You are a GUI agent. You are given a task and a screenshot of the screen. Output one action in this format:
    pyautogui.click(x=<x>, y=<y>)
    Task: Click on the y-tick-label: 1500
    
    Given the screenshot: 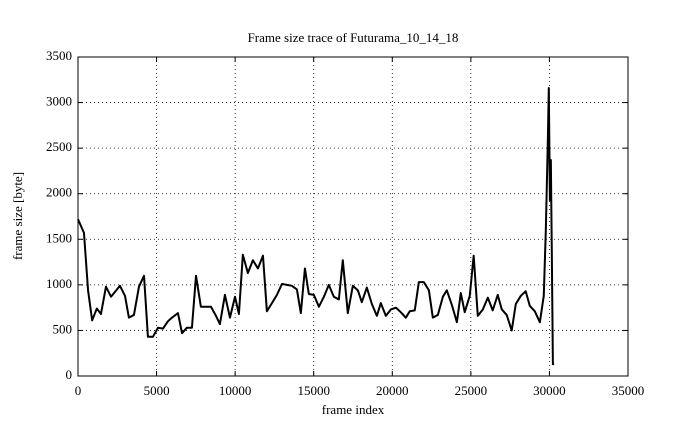 What is the action you would take?
    pyautogui.click(x=59, y=237)
    